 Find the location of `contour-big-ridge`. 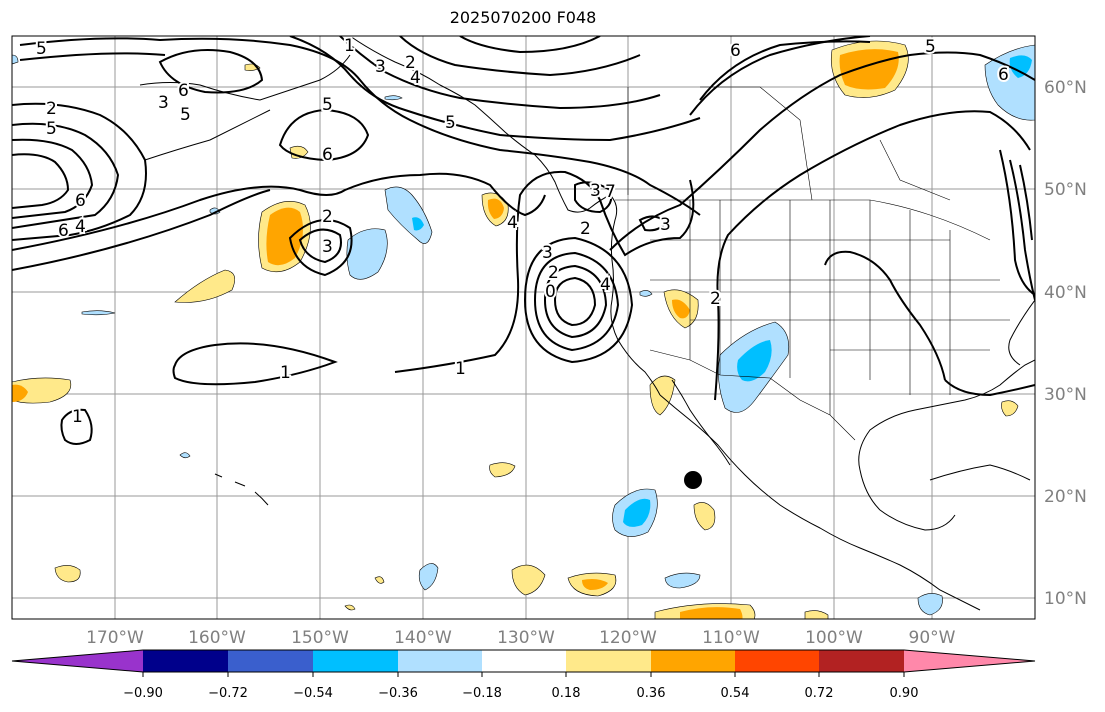

contour-big-ridge is located at coordinates (822, 151).